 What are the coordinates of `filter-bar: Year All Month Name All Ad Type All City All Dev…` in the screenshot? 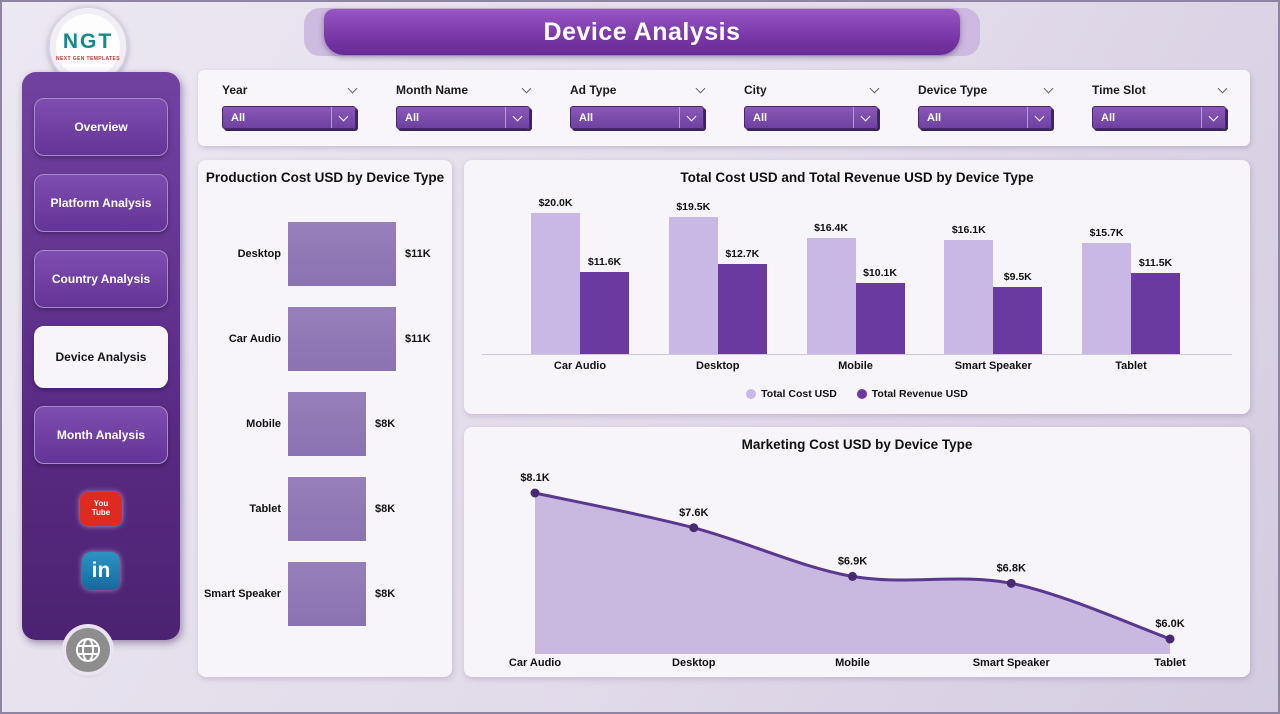 It's located at (724, 108).